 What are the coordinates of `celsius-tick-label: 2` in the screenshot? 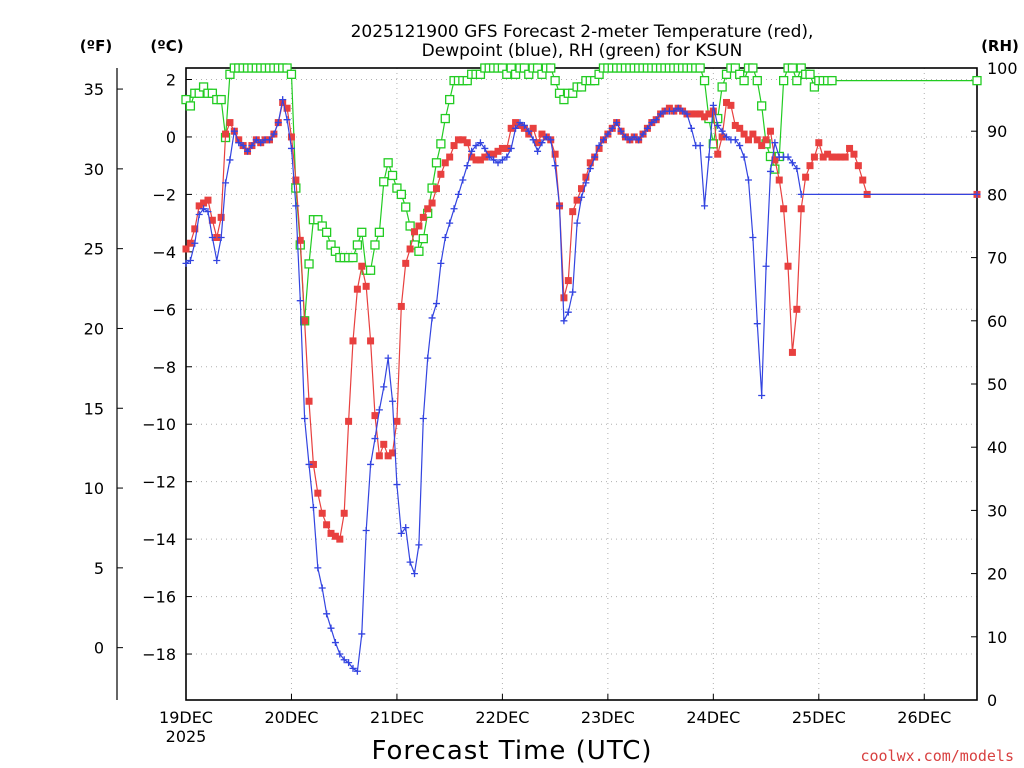 It's located at (171, 79).